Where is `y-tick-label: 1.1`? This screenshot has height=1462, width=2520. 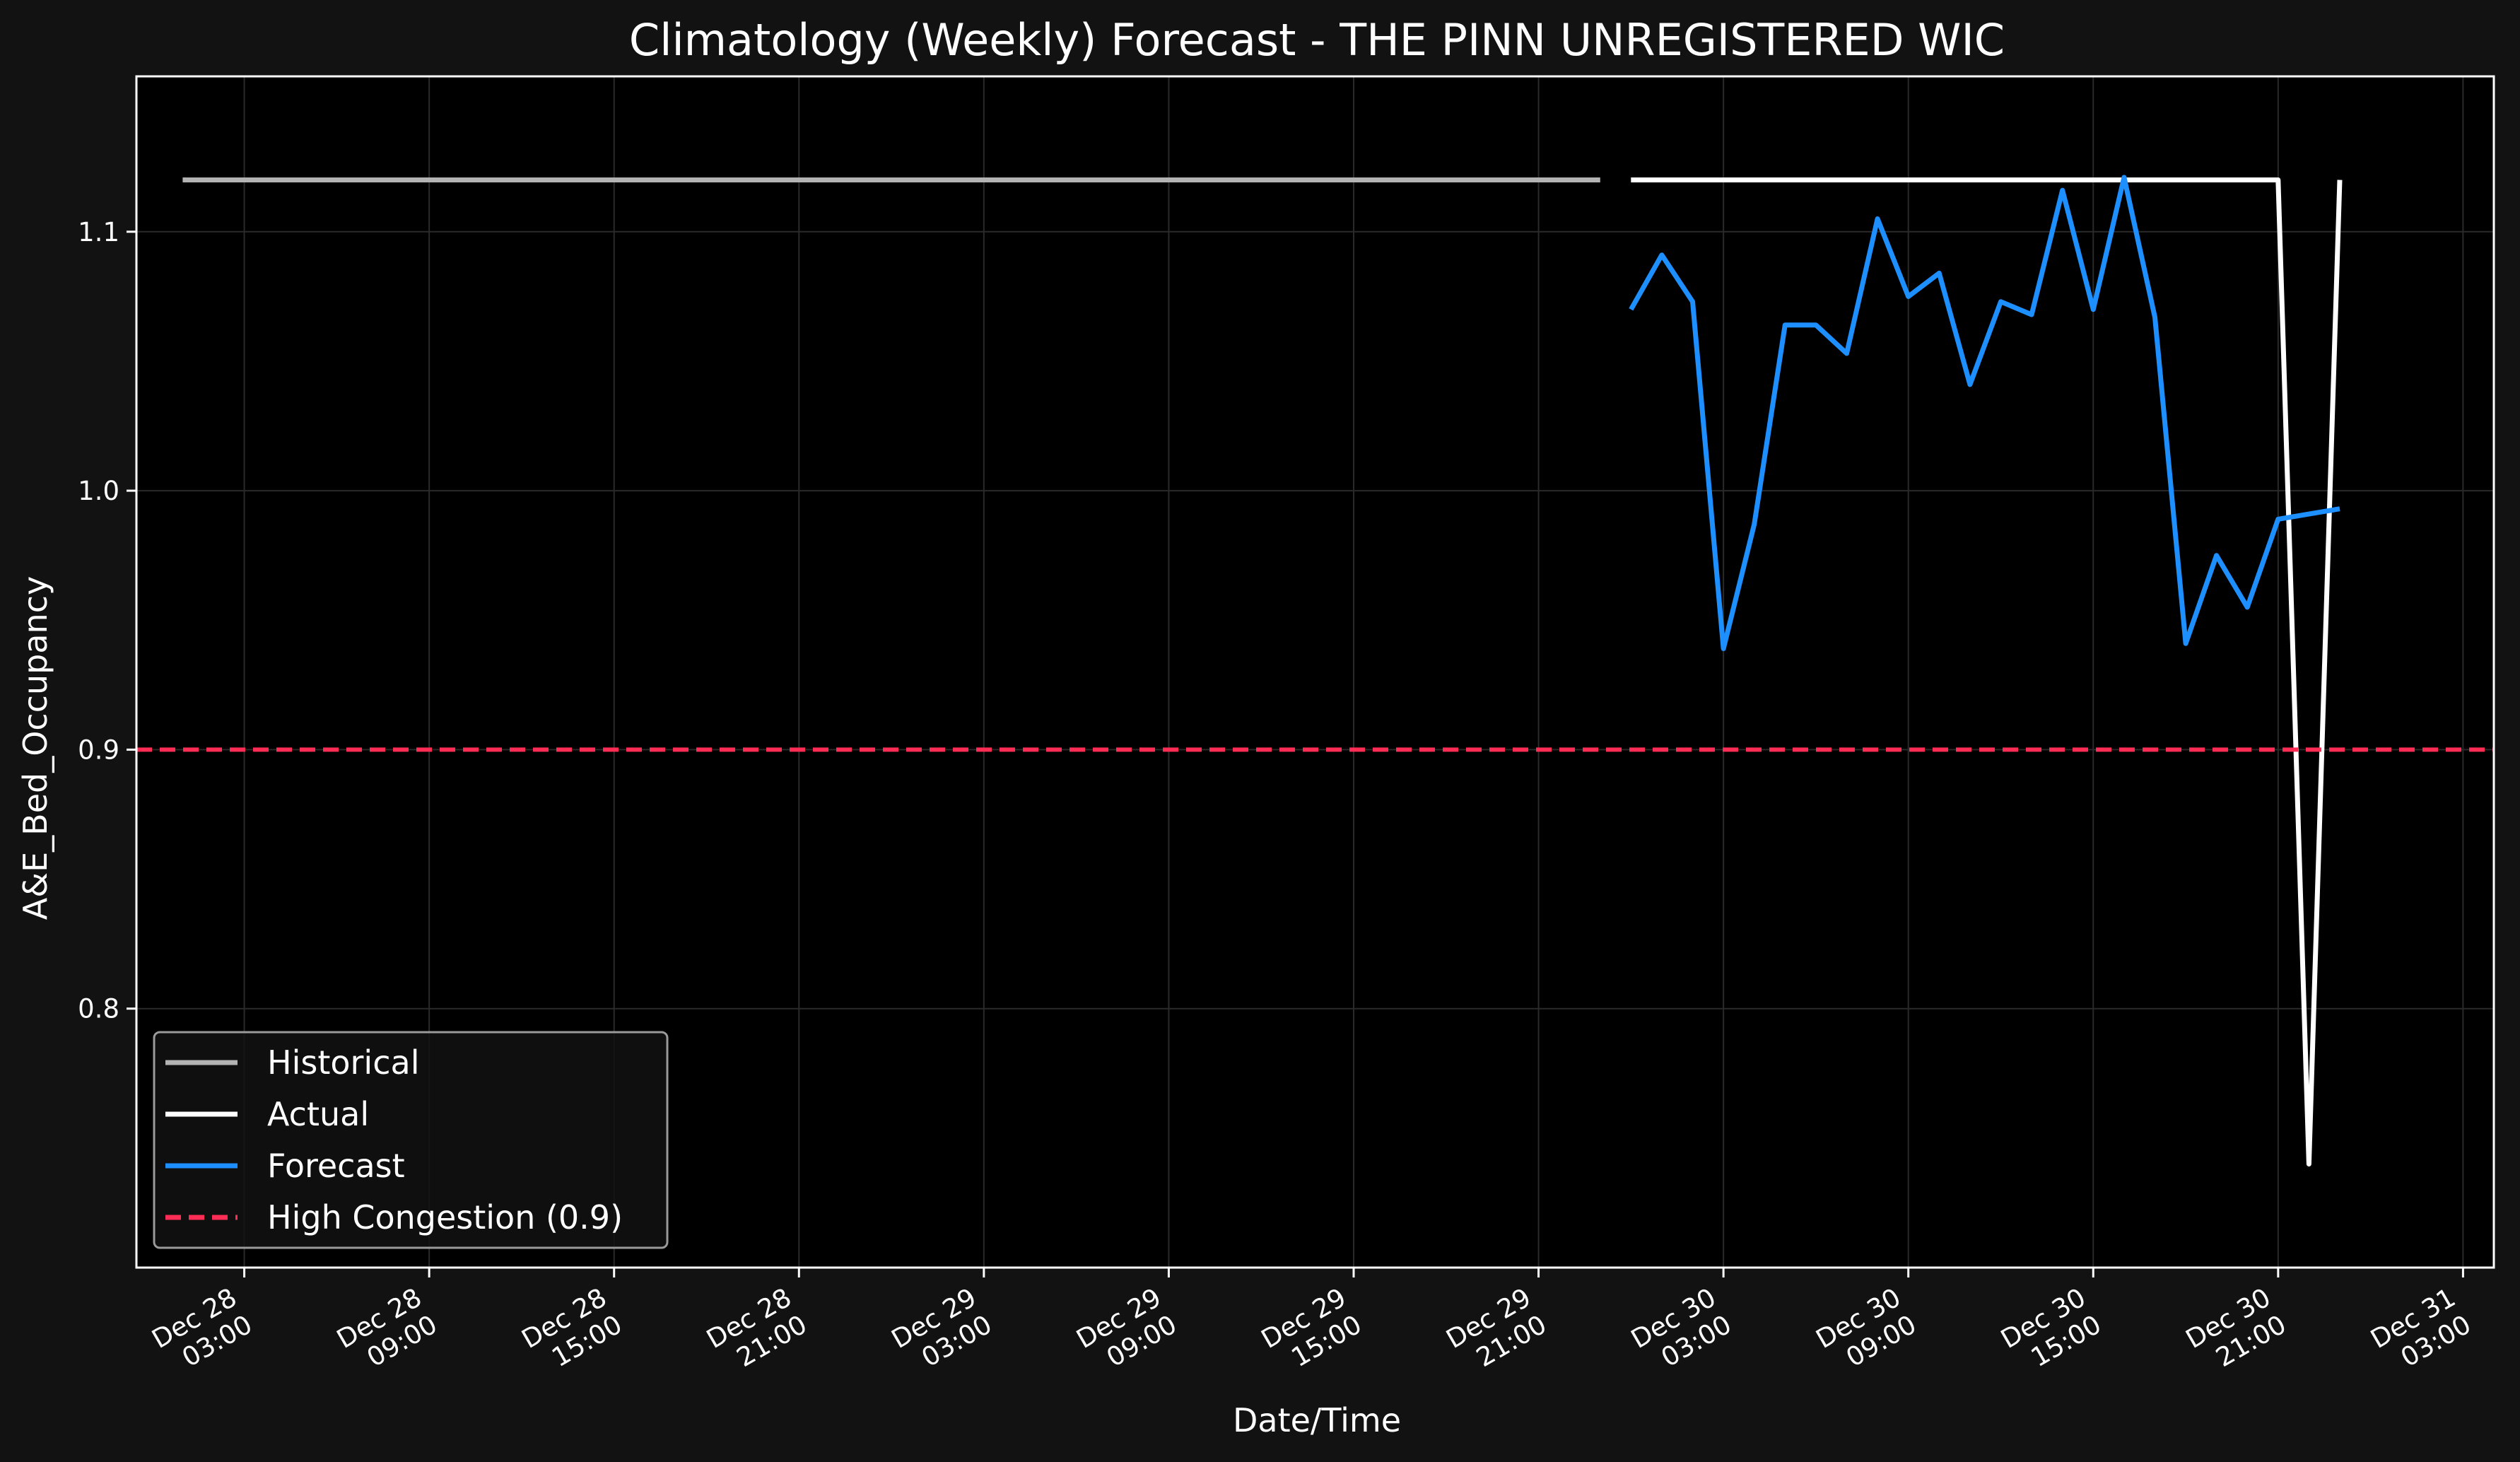 y-tick-label: 1.1 is located at coordinates (99, 232).